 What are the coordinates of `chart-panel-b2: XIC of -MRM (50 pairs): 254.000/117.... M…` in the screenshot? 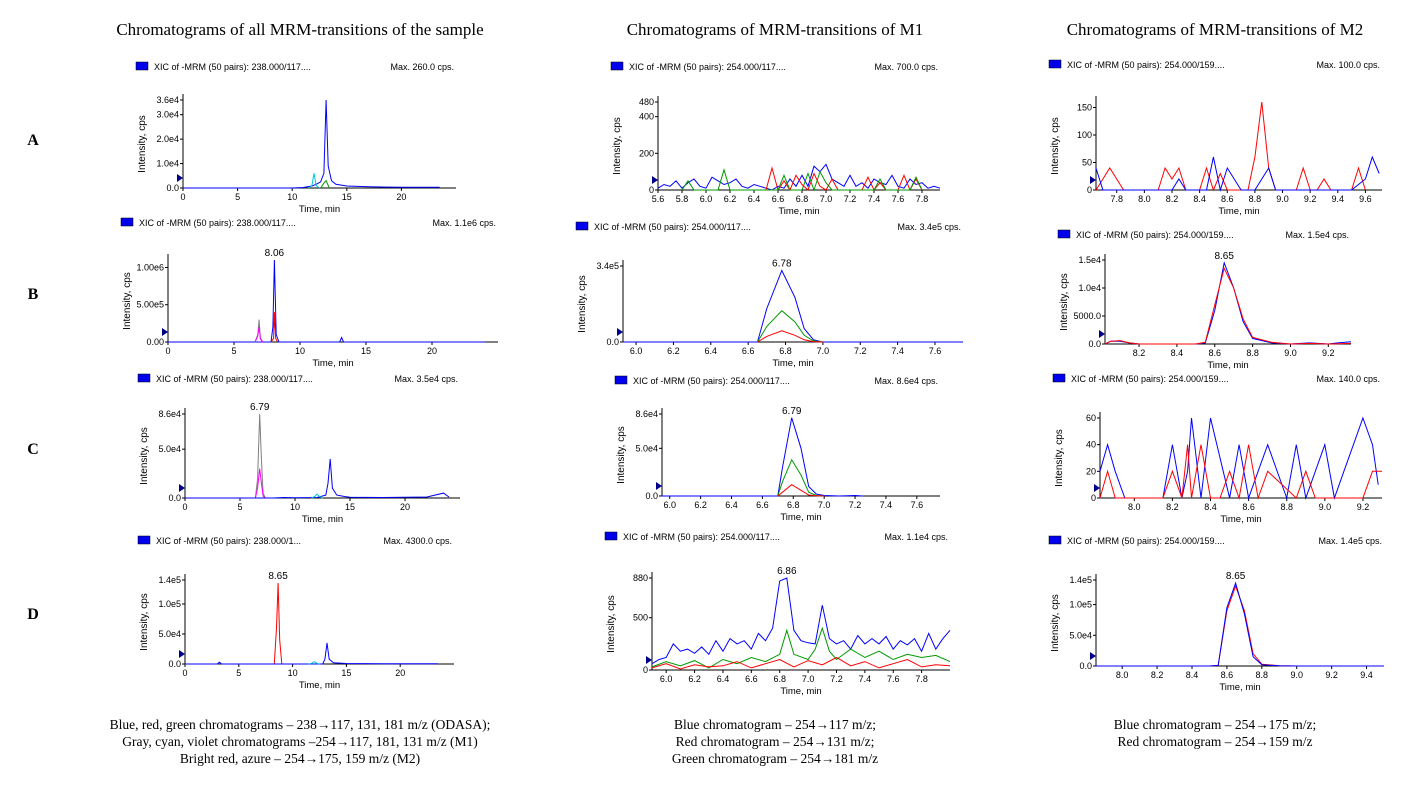 It's located at (765, 295).